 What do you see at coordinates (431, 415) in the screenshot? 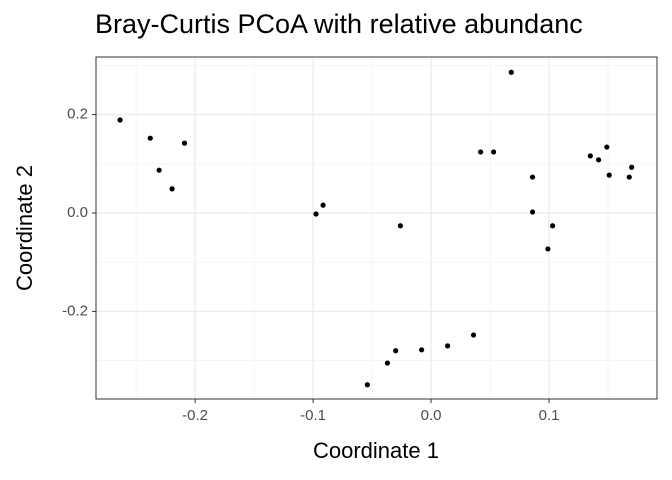
I see `x-tick-label: 0.0` at bounding box center [431, 415].